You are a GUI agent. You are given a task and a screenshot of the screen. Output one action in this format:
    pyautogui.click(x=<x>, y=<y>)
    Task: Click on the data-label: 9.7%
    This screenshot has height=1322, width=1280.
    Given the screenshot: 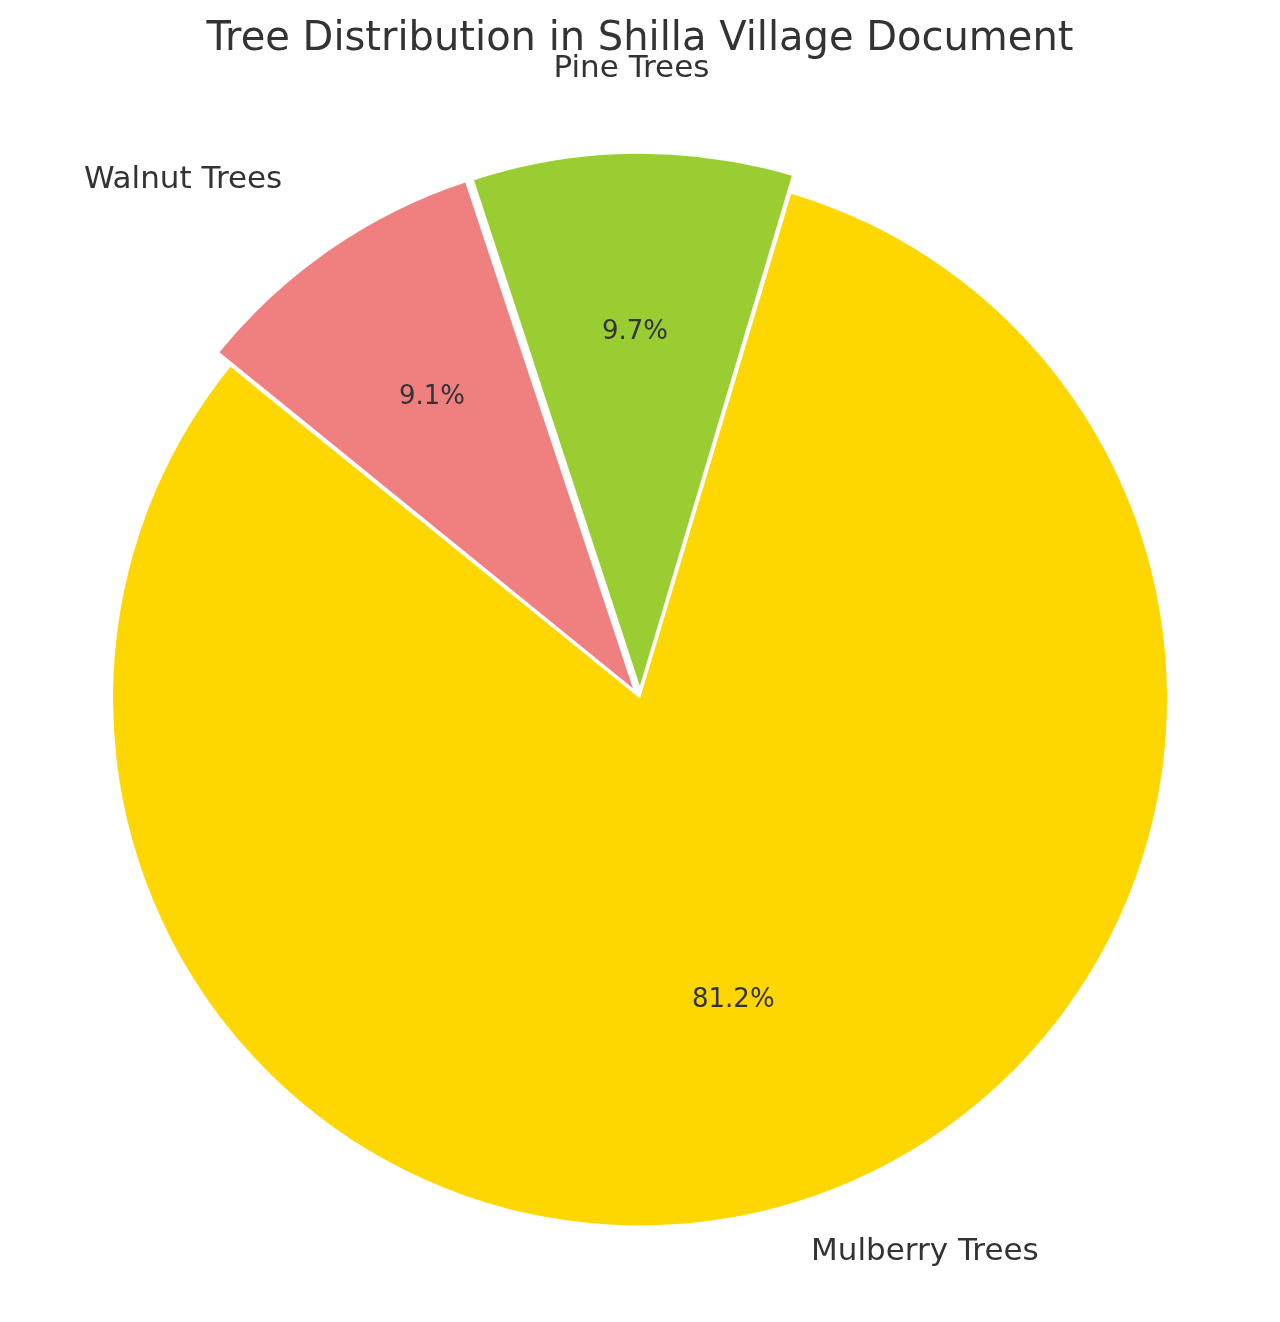 What is the action you would take?
    pyautogui.click(x=635, y=330)
    